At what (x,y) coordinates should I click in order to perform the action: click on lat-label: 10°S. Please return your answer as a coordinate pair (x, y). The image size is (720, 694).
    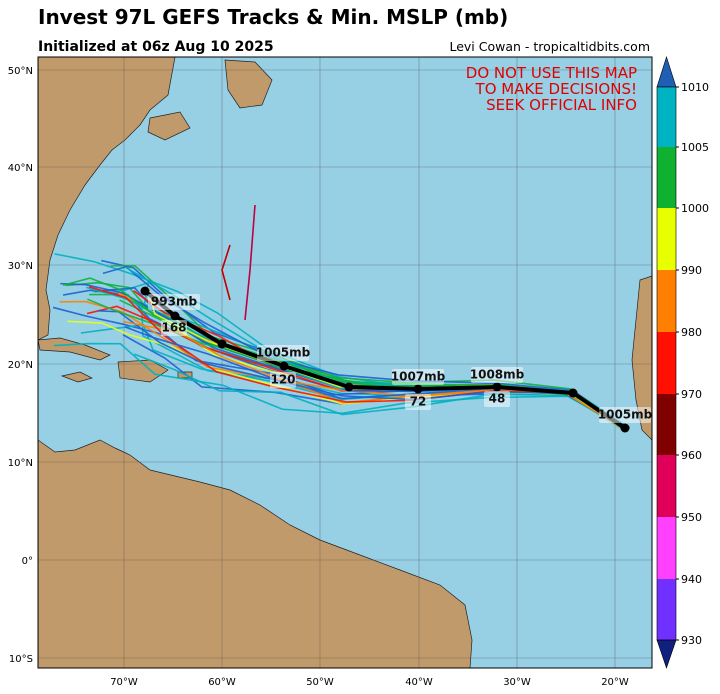
    Looking at the image, I should click on (21, 659).